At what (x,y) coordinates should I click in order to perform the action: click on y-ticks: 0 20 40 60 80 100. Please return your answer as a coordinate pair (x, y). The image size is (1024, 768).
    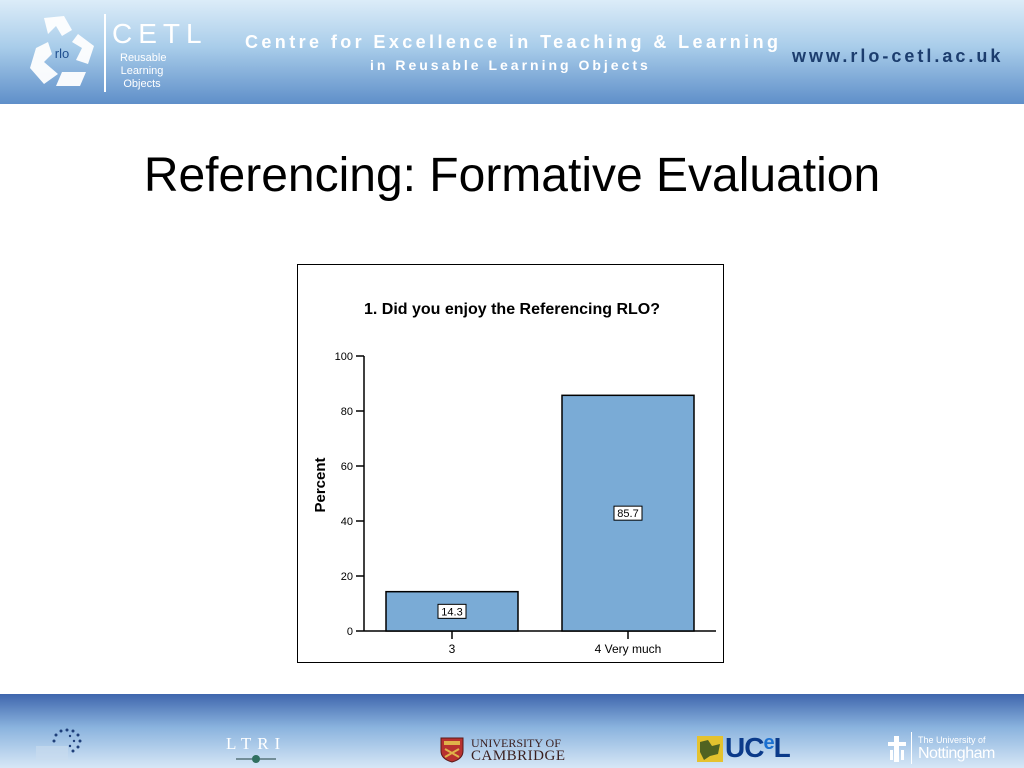
    Looking at the image, I should click on (349, 494).